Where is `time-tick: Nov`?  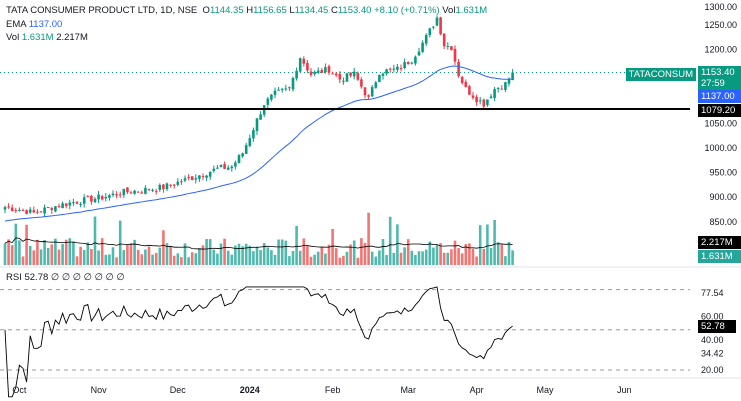 time-tick: Nov is located at coordinates (99, 390).